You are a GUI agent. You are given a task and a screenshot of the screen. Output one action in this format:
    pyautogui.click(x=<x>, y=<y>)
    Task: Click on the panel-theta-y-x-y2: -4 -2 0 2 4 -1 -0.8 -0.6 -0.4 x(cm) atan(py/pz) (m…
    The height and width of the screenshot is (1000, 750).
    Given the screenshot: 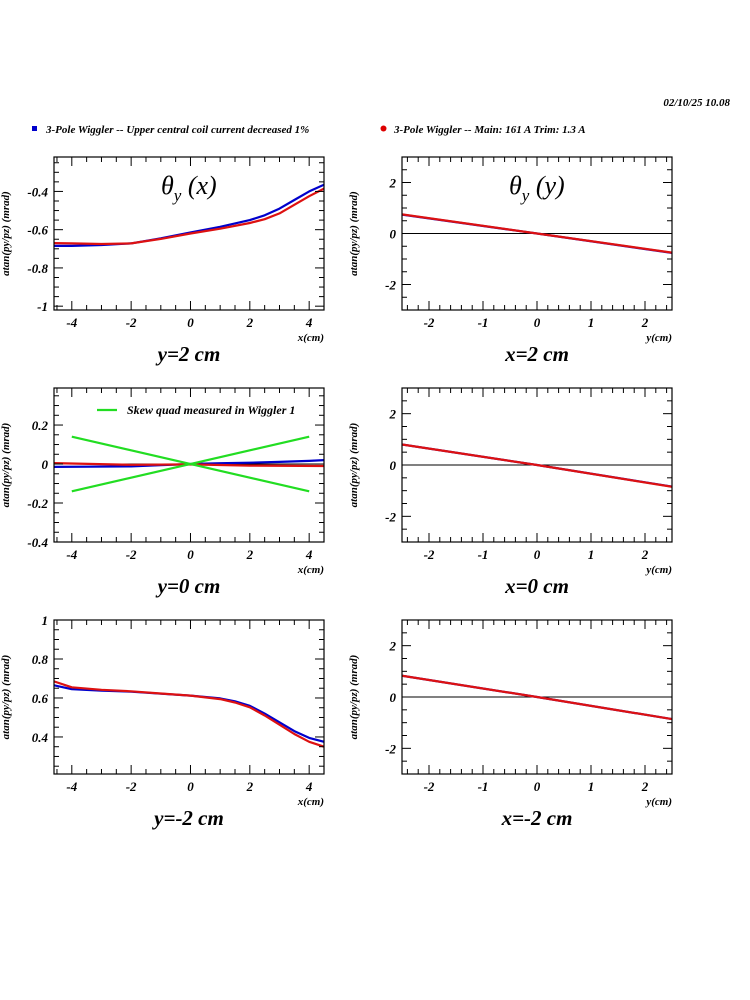 What is the action you would take?
    pyautogui.click(x=162, y=261)
    